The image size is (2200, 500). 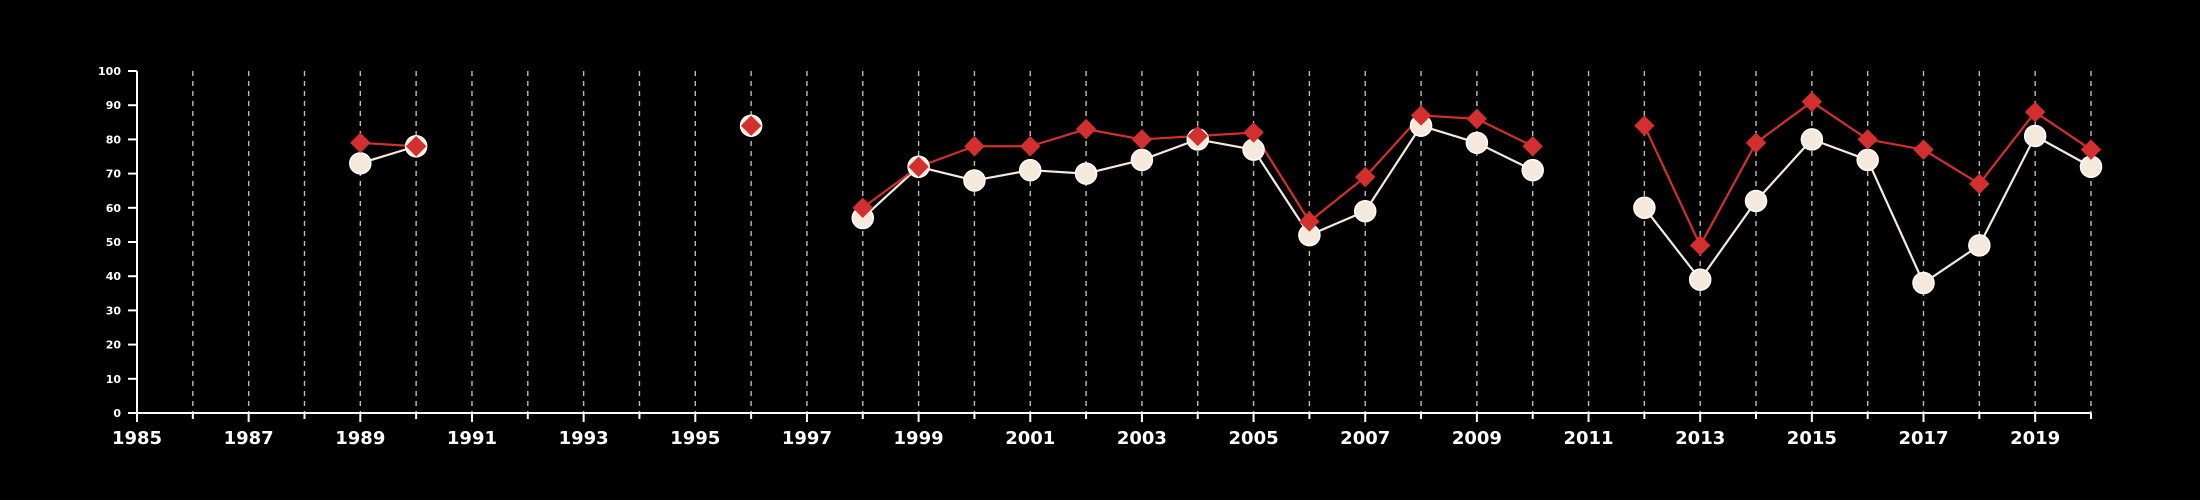 I want to click on y-tick-label-40: 40, so click(x=114, y=276).